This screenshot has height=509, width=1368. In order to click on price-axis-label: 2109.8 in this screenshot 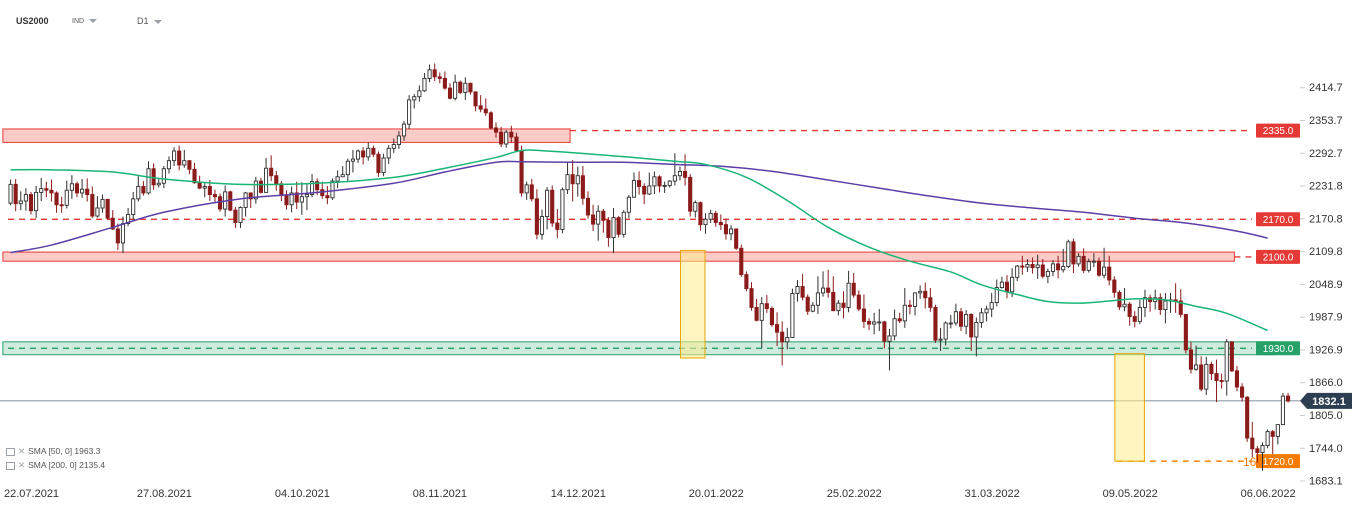, I will do `click(1326, 252)`.